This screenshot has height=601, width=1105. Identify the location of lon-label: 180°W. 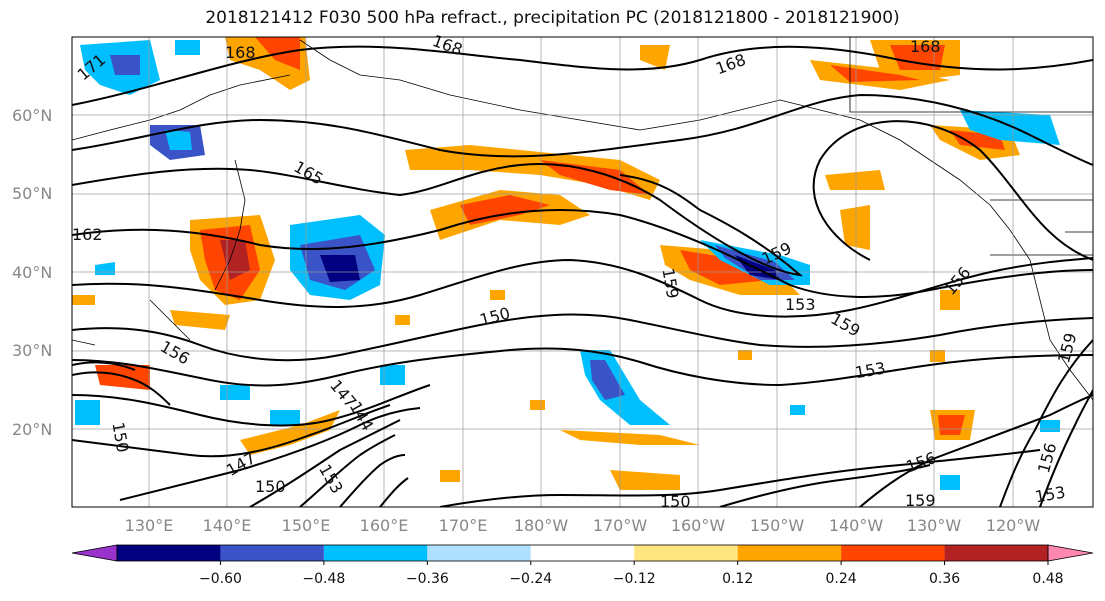
(541, 525).